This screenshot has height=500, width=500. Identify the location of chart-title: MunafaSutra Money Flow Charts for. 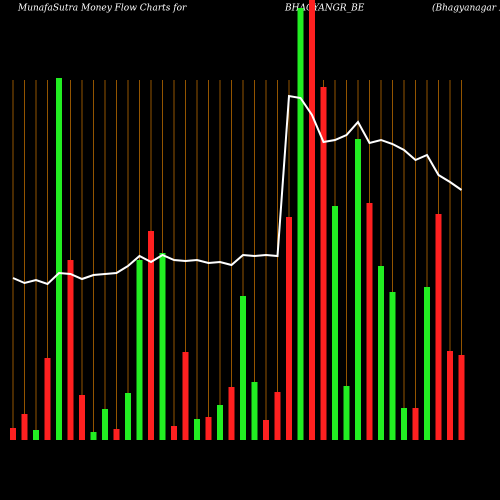
(102, 9).